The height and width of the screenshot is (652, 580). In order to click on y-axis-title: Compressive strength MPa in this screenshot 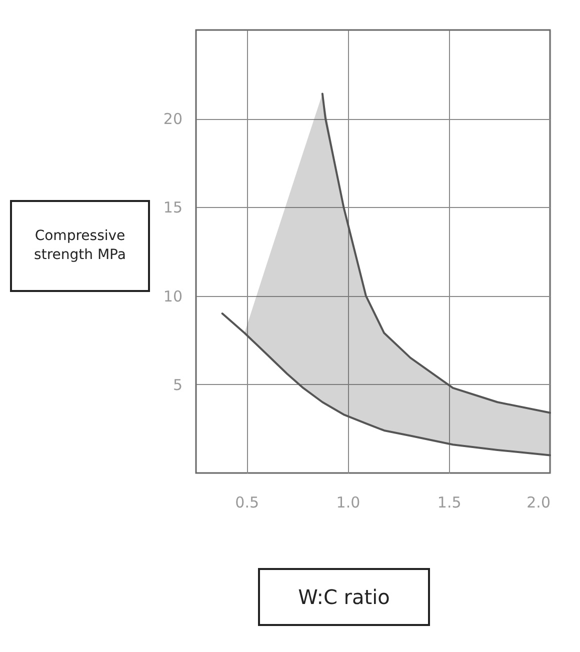, I will do `click(80, 246)`.